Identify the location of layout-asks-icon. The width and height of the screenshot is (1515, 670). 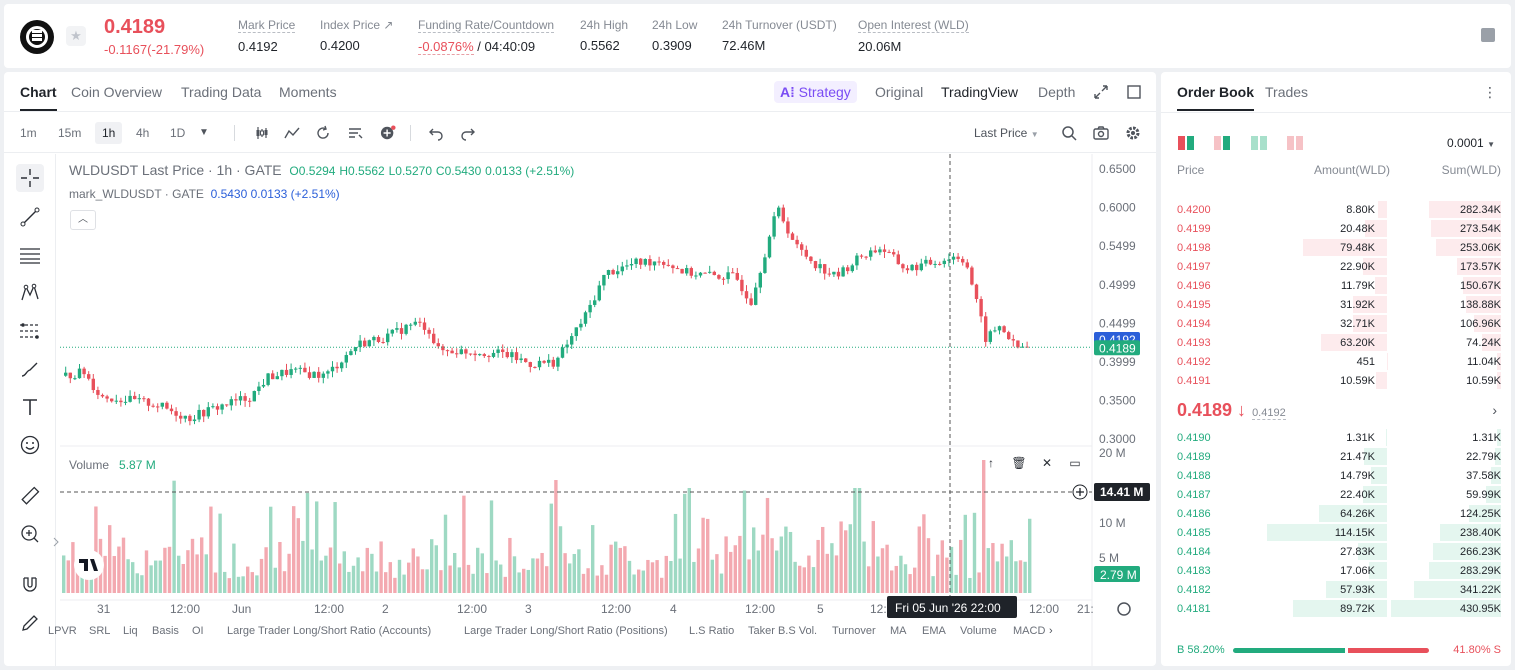
(1259, 143).